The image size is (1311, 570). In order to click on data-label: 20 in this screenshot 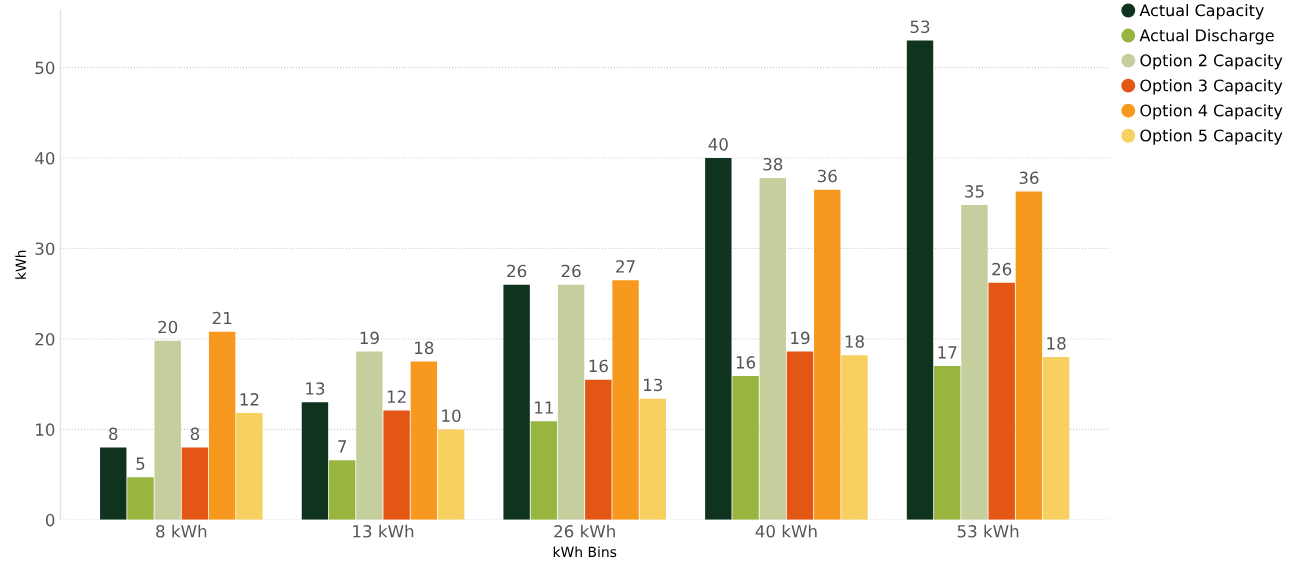, I will do `click(168, 327)`.